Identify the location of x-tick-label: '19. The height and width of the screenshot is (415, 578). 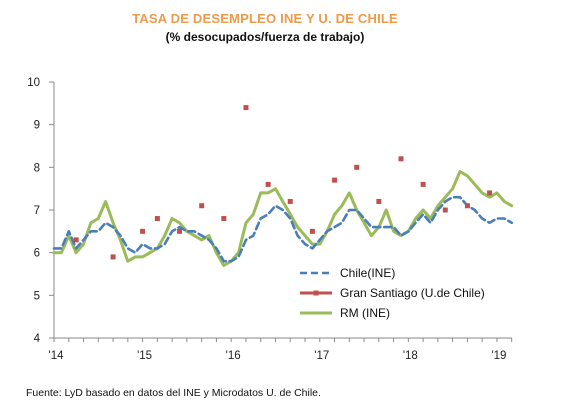
(498, 356).